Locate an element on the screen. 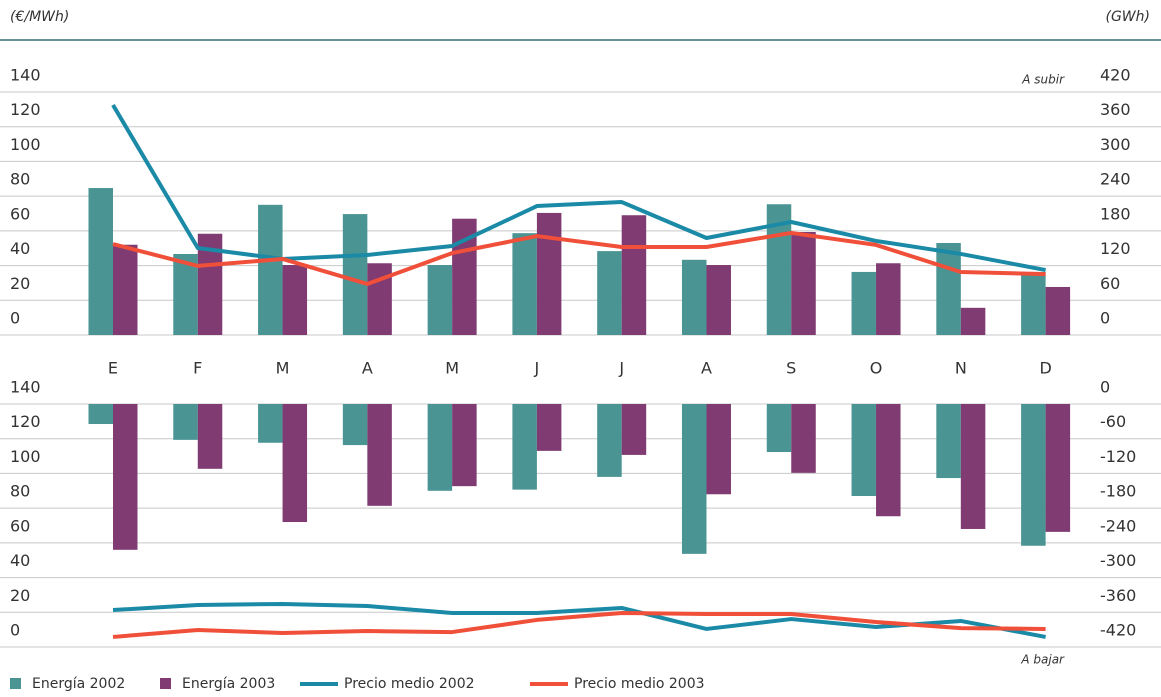 This screenshot has height=697, width=1161. y2-axis-unit: (GWh) is located at coordinates (1128, 17).